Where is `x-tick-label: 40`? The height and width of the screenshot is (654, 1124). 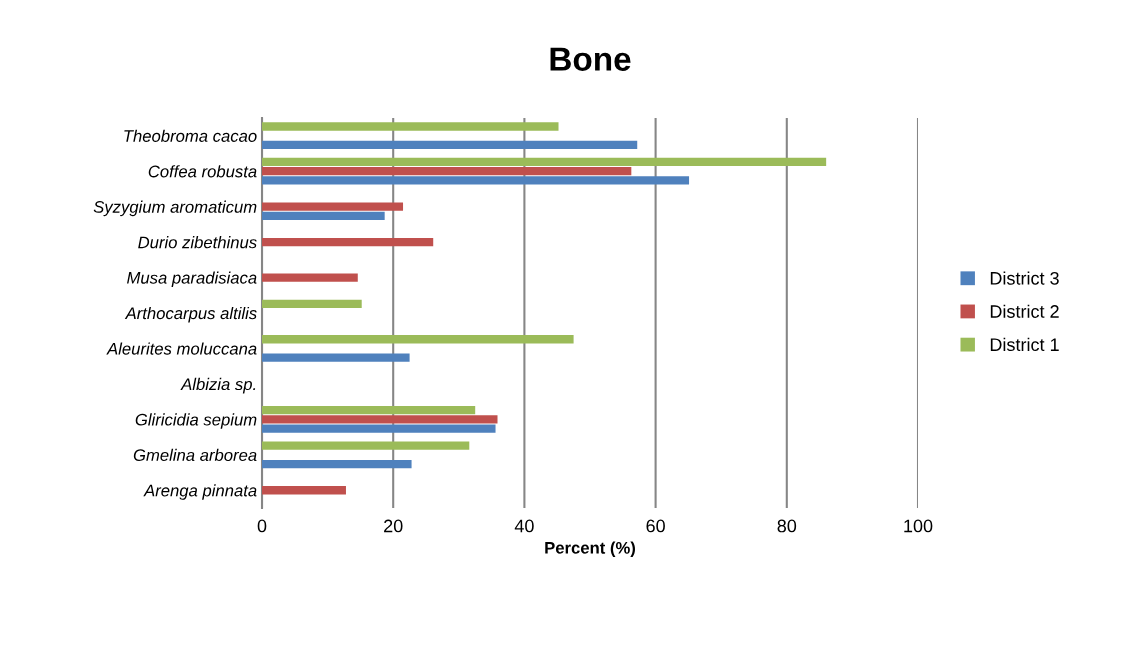 x-tick-label: 40 is located at coordinates (524, 526).